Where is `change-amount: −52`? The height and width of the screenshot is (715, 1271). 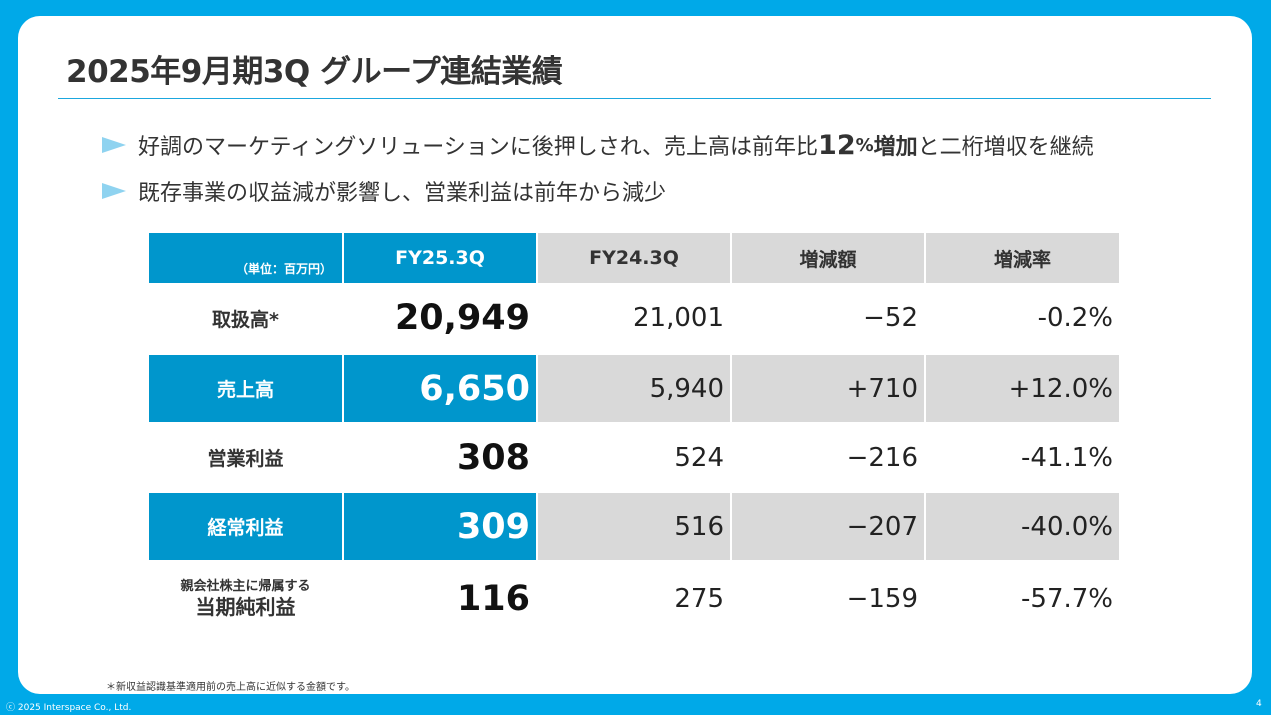 change-amount: −52 is located at coordinates (827, 318).